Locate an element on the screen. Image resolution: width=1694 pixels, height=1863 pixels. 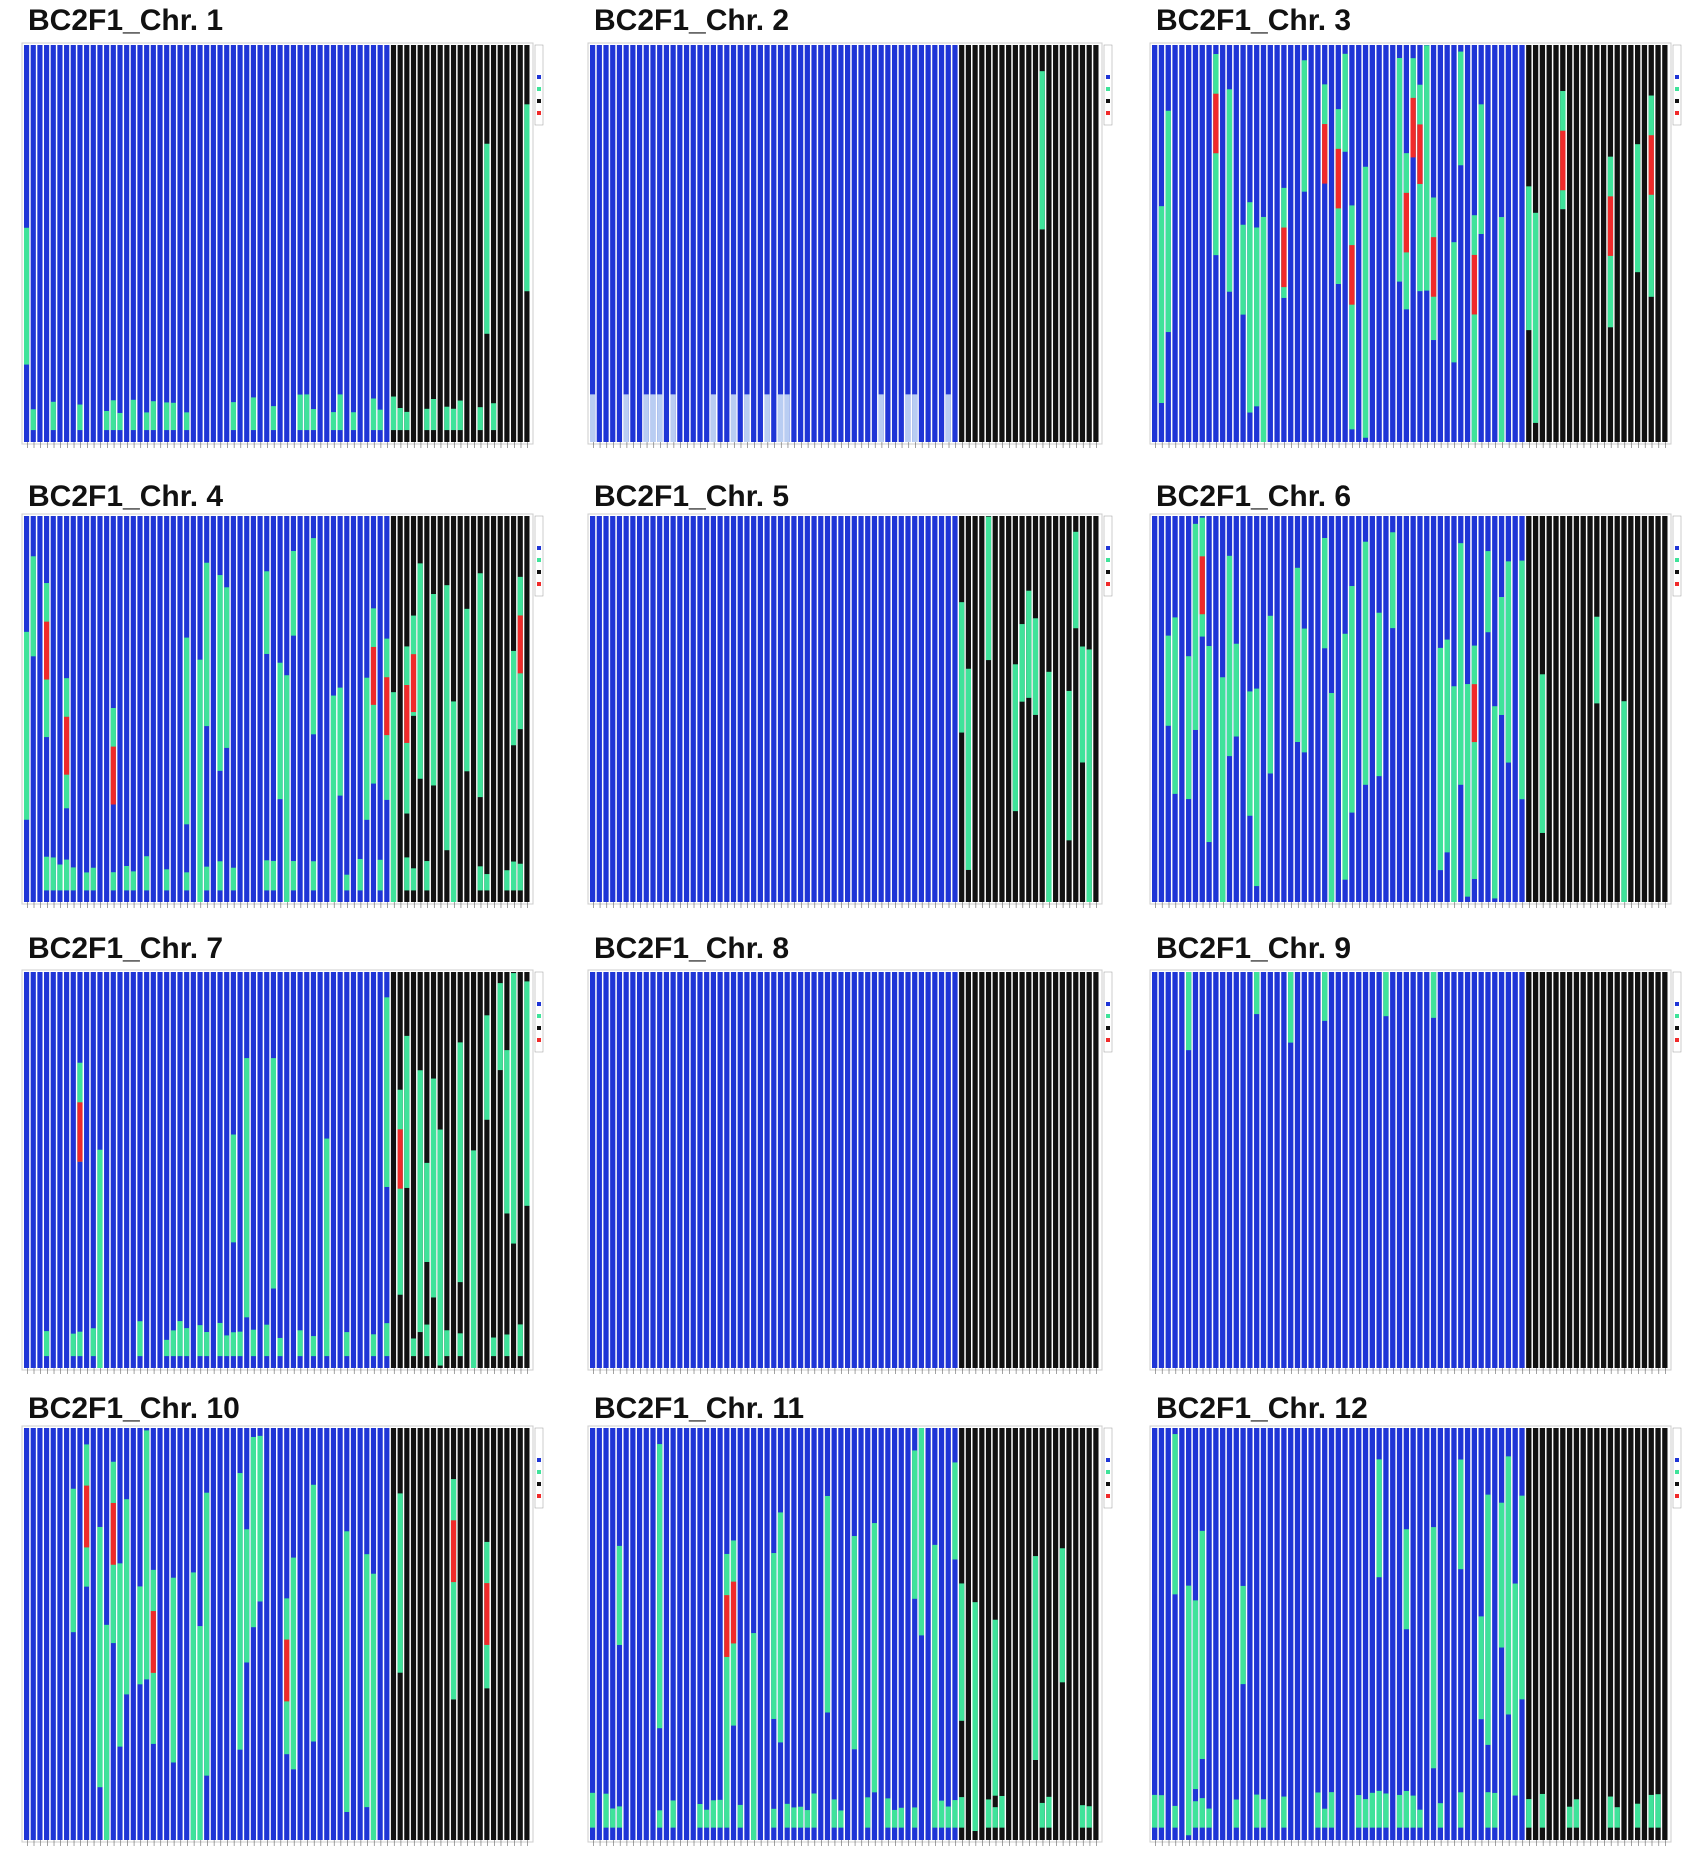
legend-box is located at coordinates (1108, 1012).